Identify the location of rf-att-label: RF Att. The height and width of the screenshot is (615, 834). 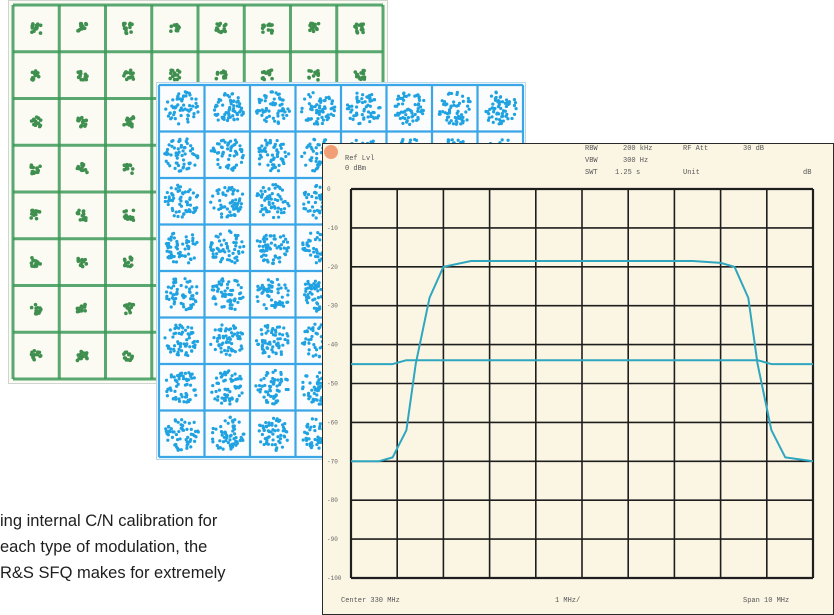
(695, 149).